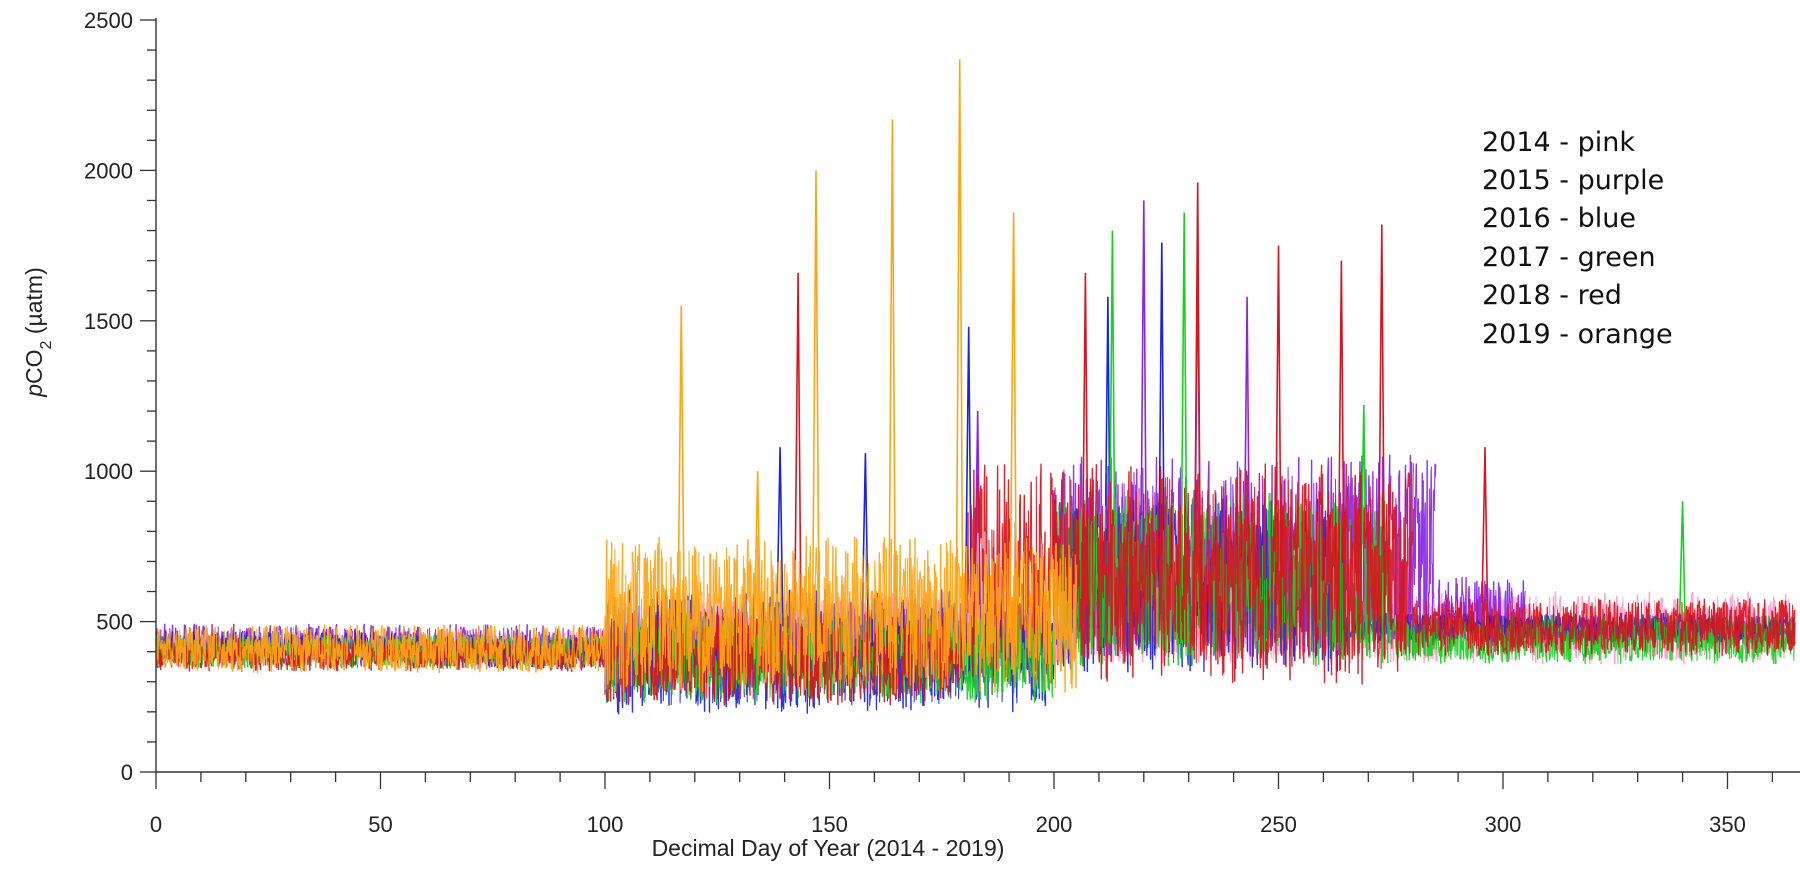 Image resolution: width=1800 pixels, height=875 pixels. Describe the element at coordinates (46, 344) in the screenshot. I see `y-axis-title-subscript: 2` at that location.